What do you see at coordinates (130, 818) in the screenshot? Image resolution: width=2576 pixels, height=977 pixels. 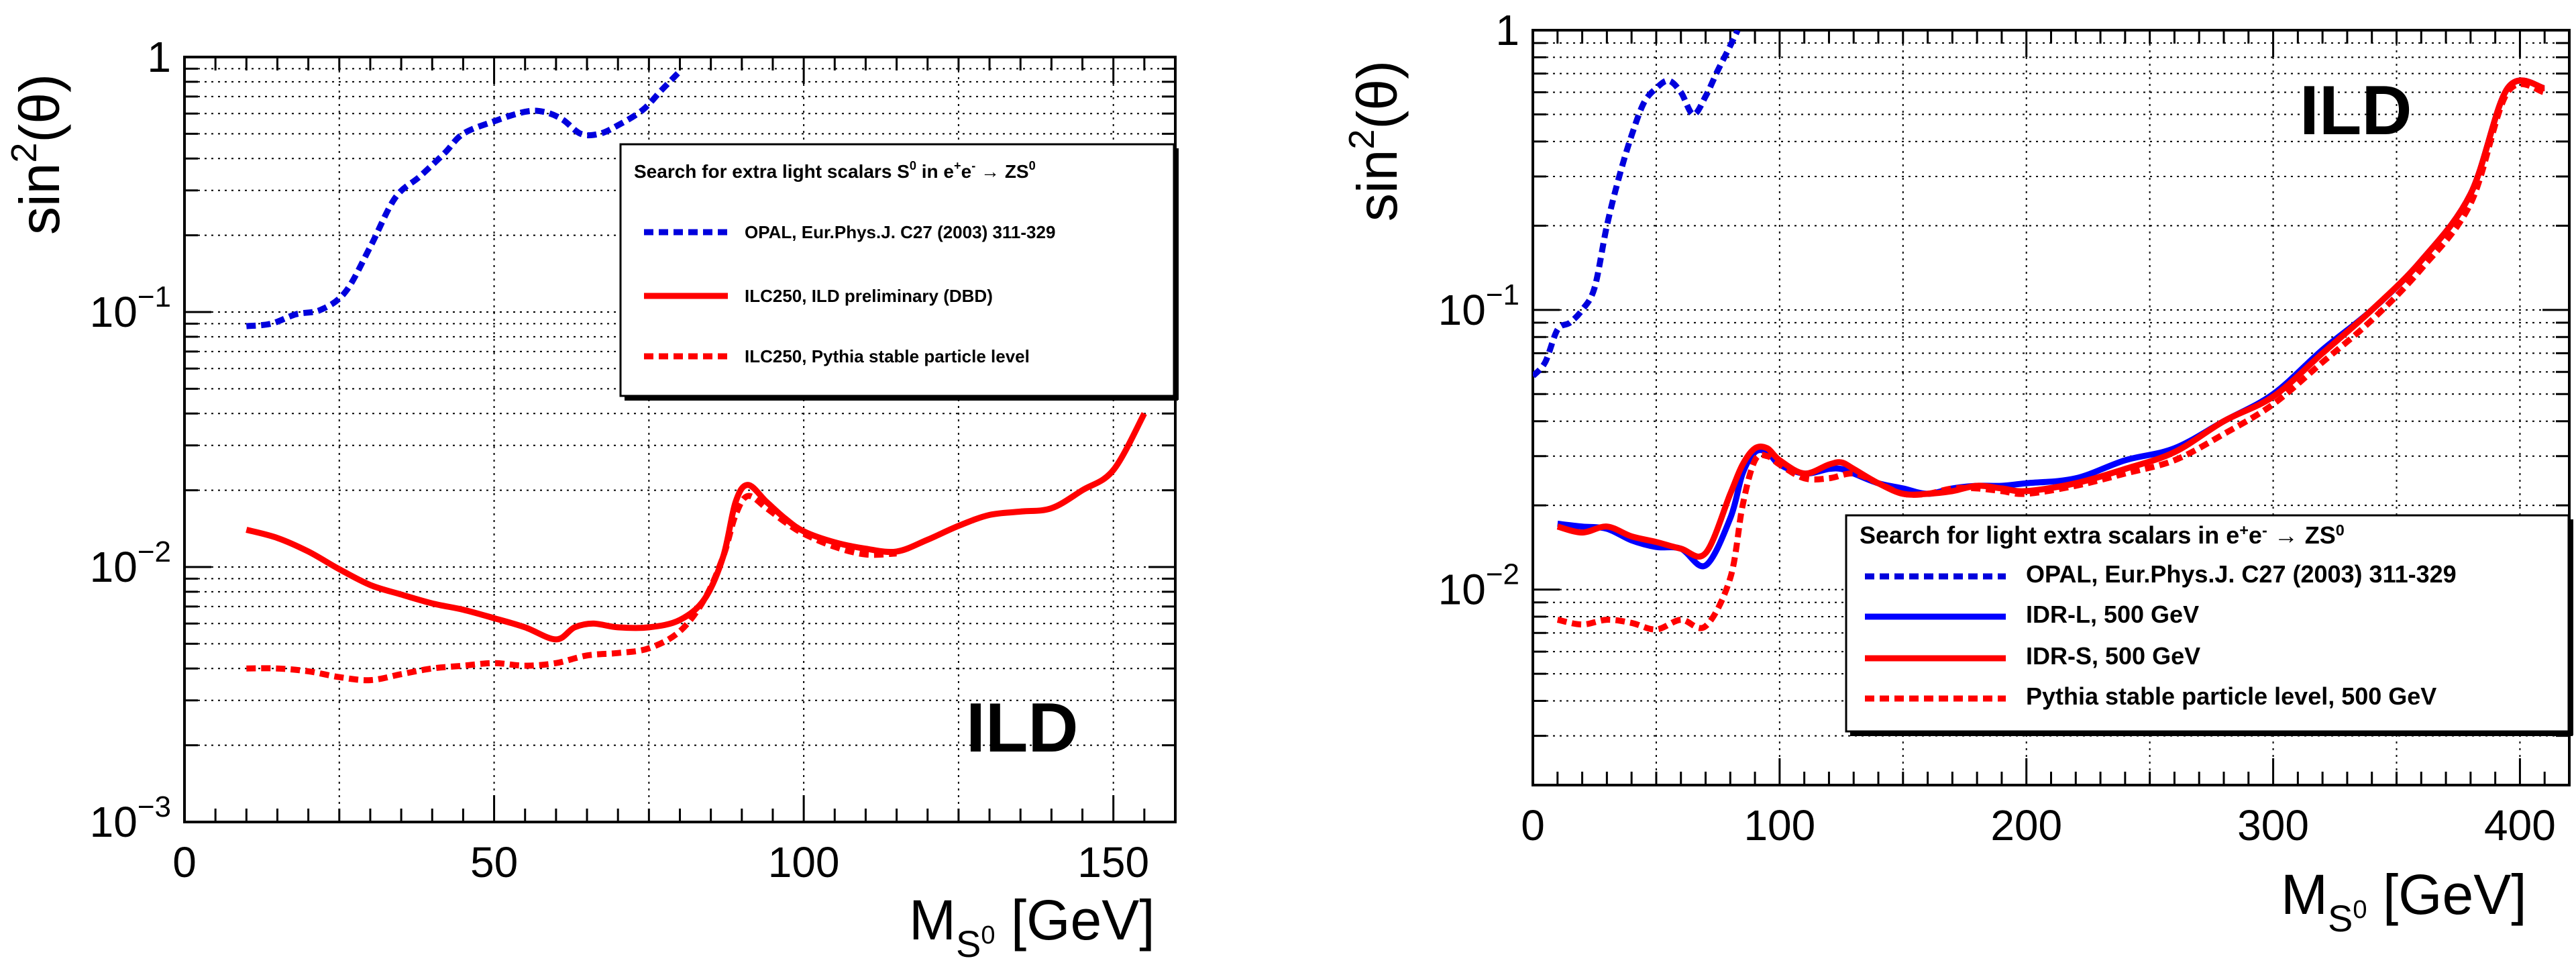 I see `y-tick-label: 10⁻³` at bounding box center [130, 818].